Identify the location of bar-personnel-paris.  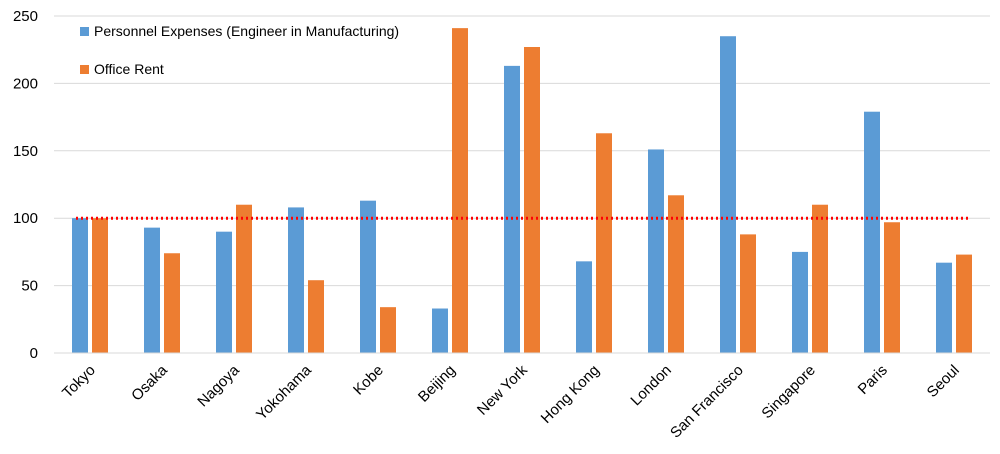
(872, 232).